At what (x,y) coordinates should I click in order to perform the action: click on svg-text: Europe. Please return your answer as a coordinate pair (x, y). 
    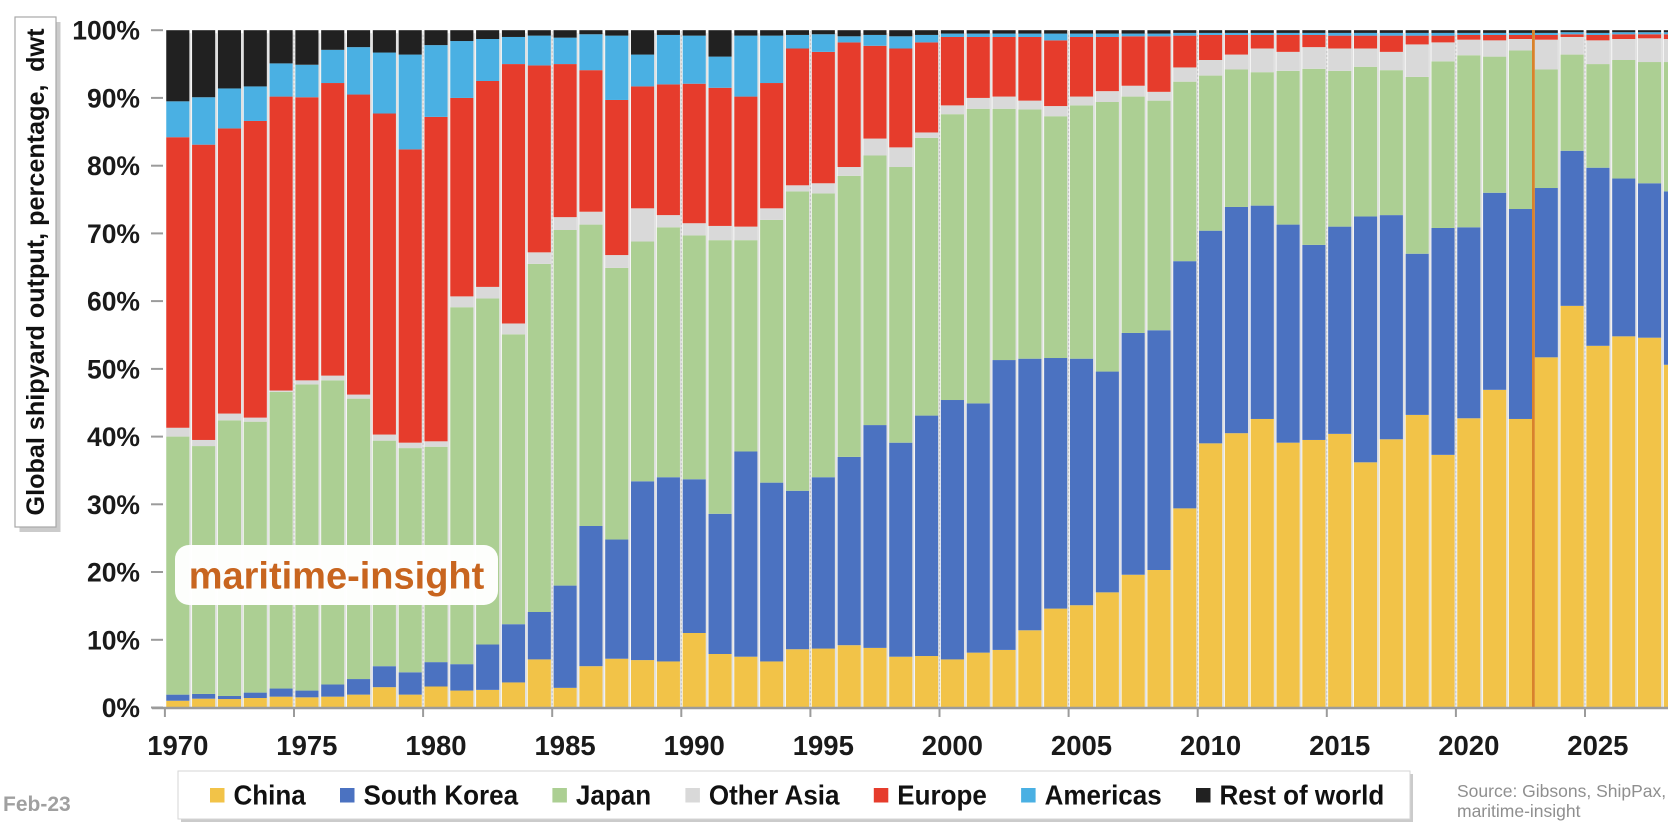
    Looking at the image, I should click on (942, 795).